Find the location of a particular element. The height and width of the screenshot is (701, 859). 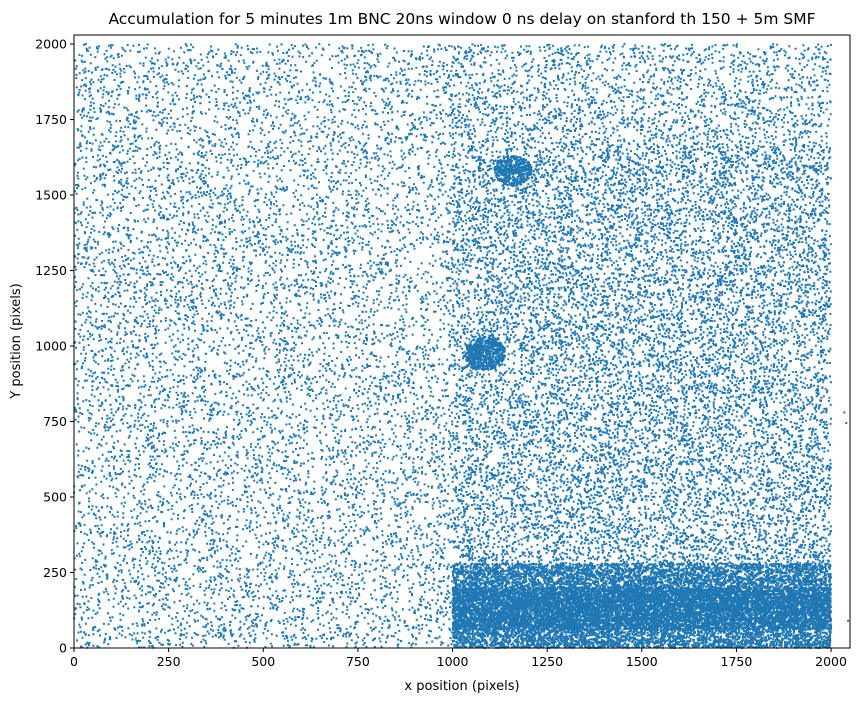

x-tick-label: 750 is located at coordinates (358, 661).